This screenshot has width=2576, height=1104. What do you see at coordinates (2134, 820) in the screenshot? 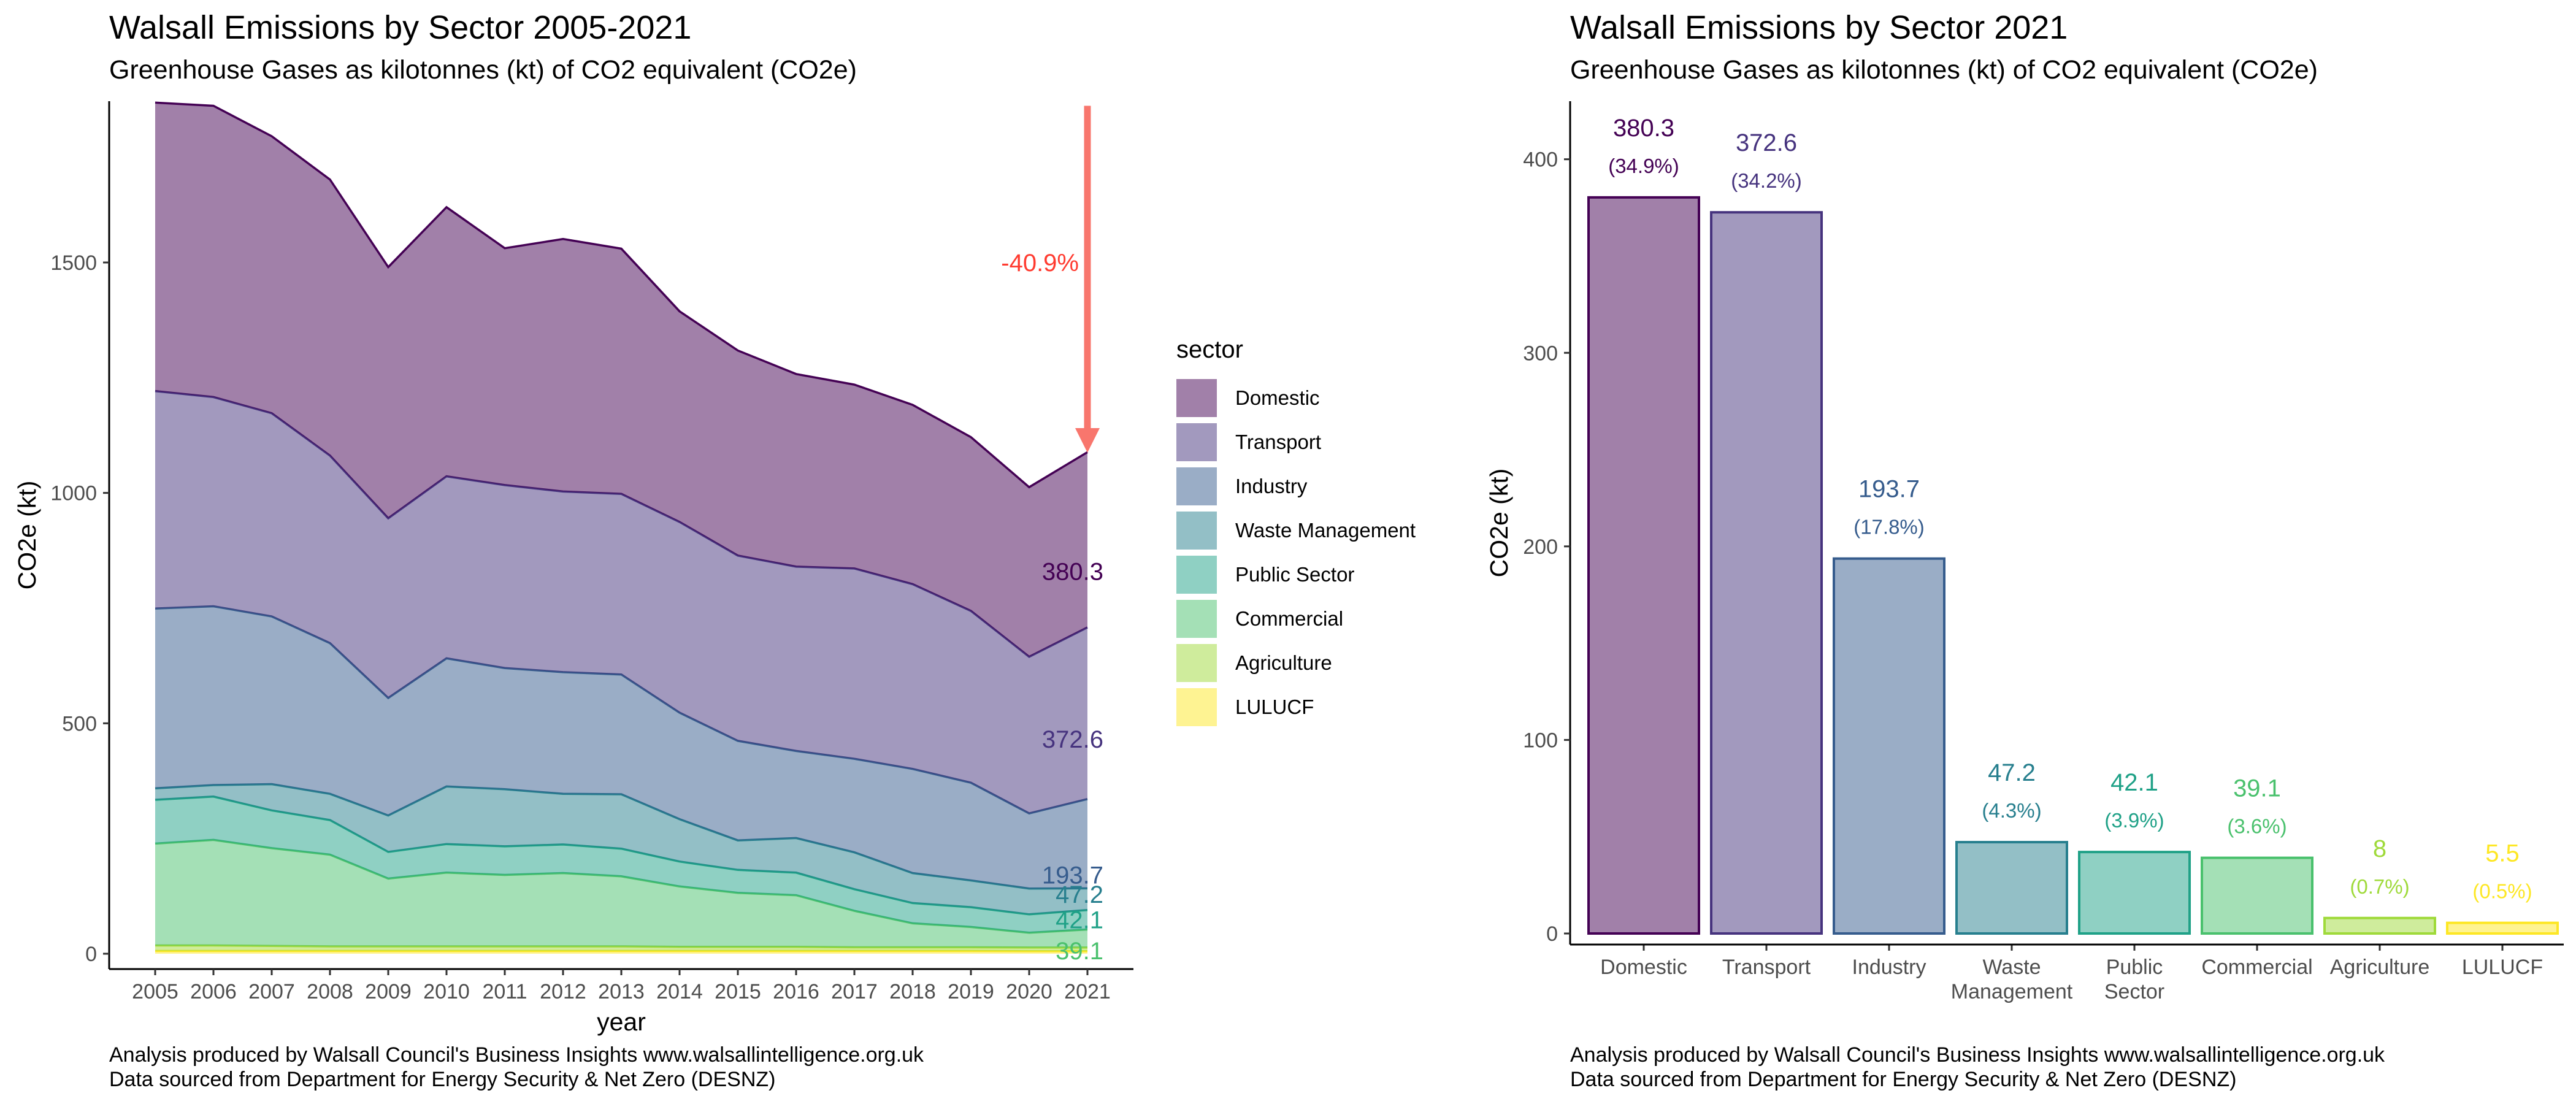
I see `bar-percent-label: (3.9%)` at bounding box center [2134, 820].